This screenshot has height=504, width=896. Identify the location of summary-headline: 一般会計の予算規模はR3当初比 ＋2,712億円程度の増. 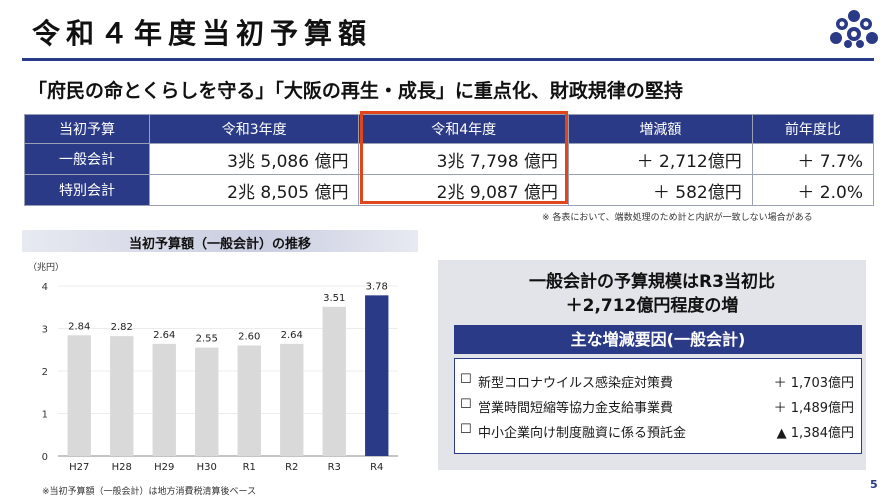
(652, 294).